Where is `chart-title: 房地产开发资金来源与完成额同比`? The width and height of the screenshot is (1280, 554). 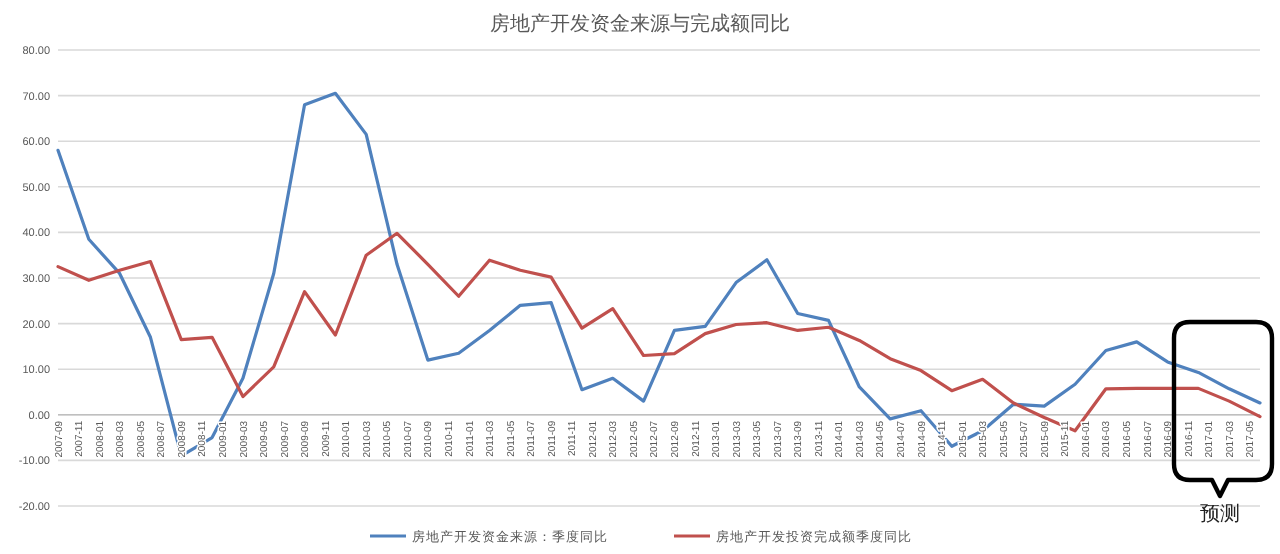 chart-title: 房地产开发资金来源与完成额同比 is located at coordinates (640, 24).